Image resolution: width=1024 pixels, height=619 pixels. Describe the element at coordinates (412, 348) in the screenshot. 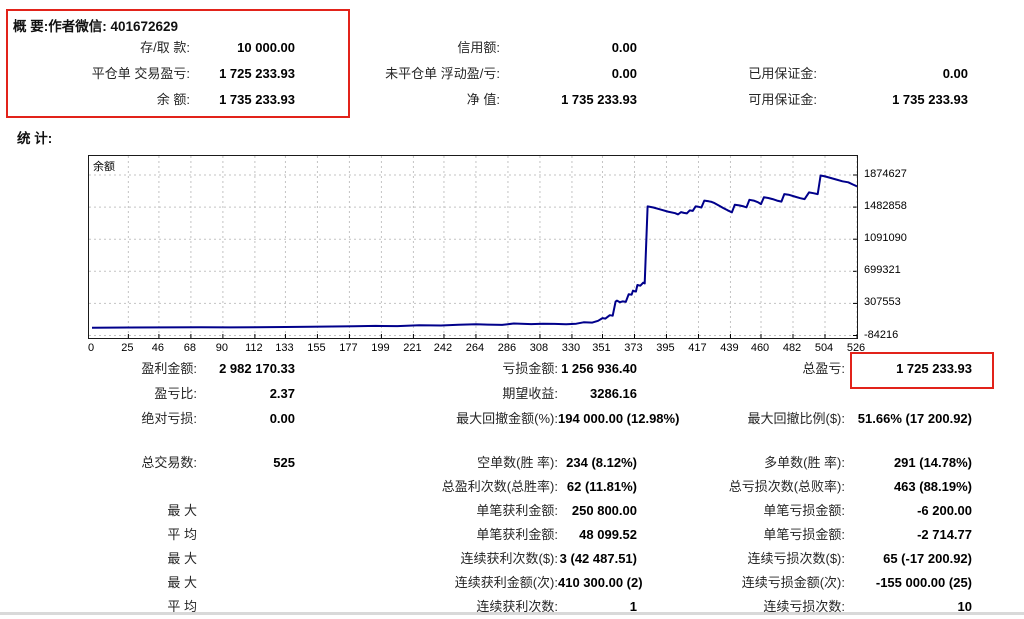

I see `x-axis-label: 221` at that location.